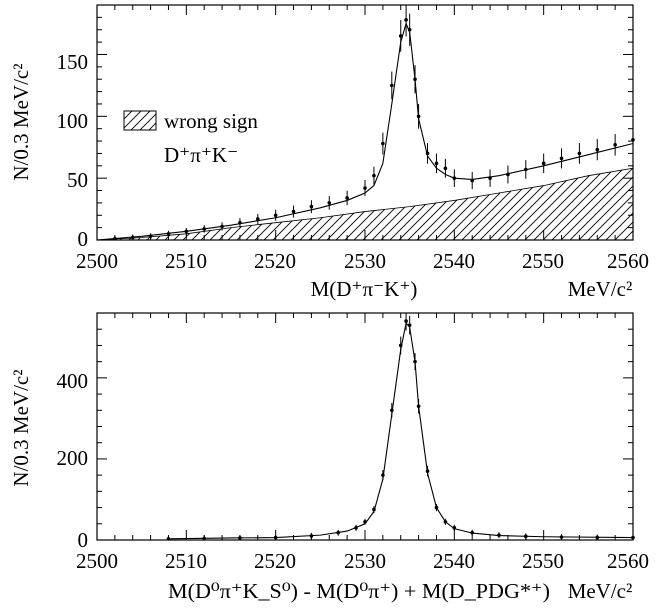 The height and width of the screenshot is (611, 661). What do you see at coordinates (275, 561) in the screenshot?
I see `bottom-x-tick-label: 2520` at bounding box center [275, 561].